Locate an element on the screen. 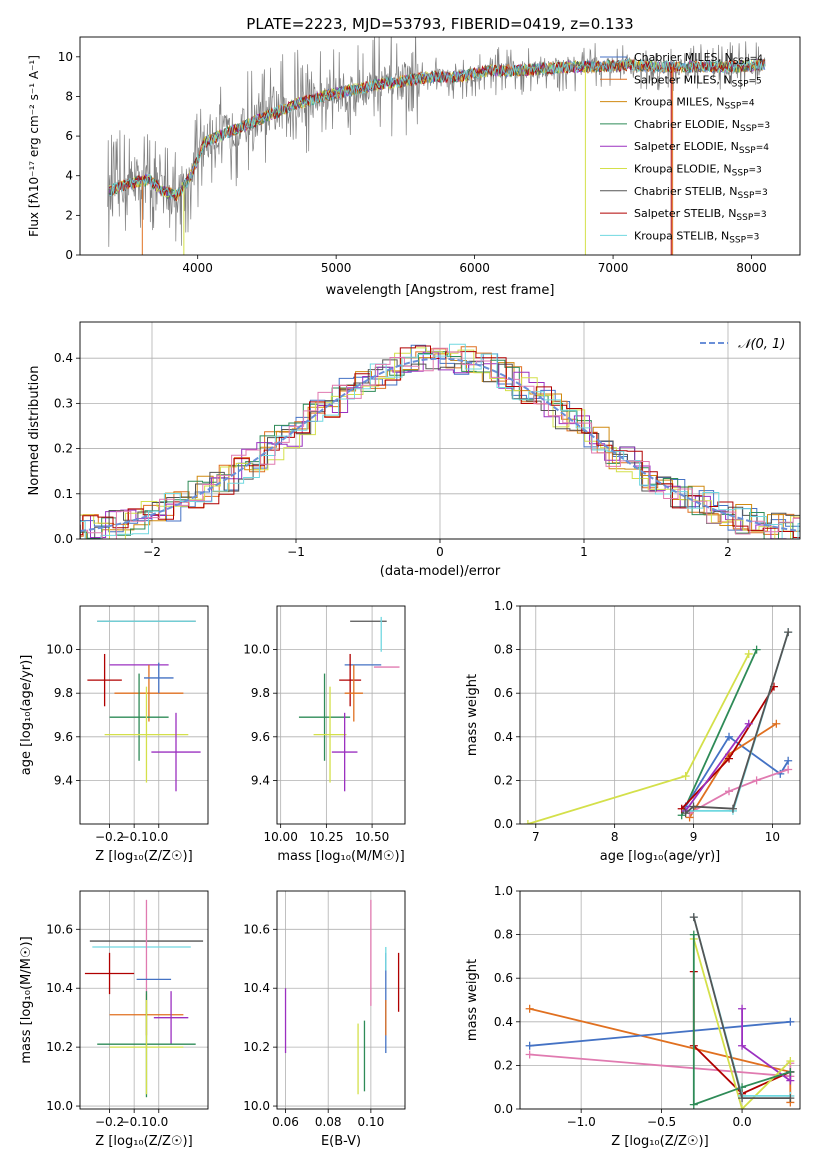 This screenshot has width=819, height=1170. y-axis-label: mass [log₁₀(M/M☉)] is located at coordinates (26, 999).